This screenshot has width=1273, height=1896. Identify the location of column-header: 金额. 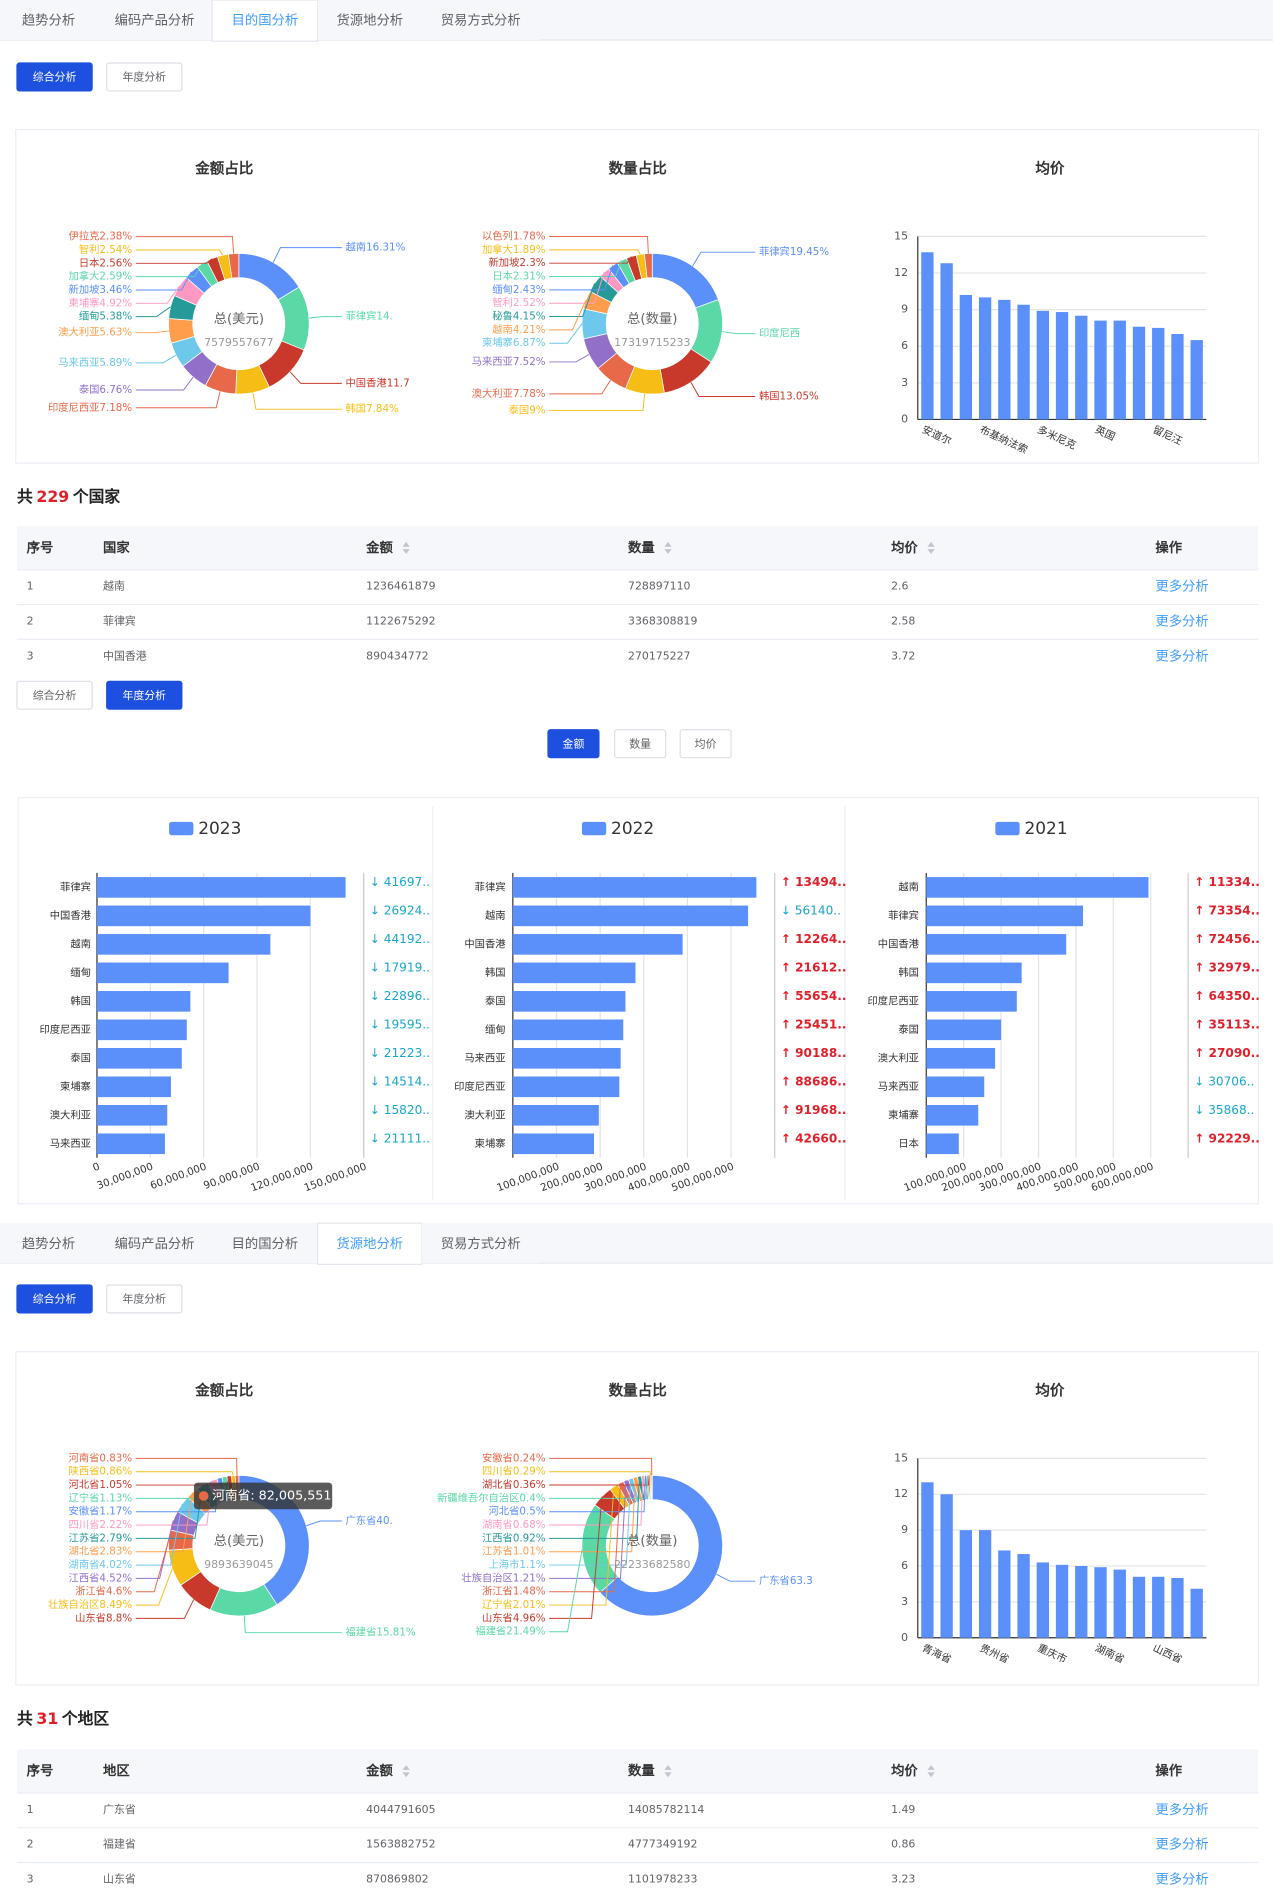
(379, 1770).